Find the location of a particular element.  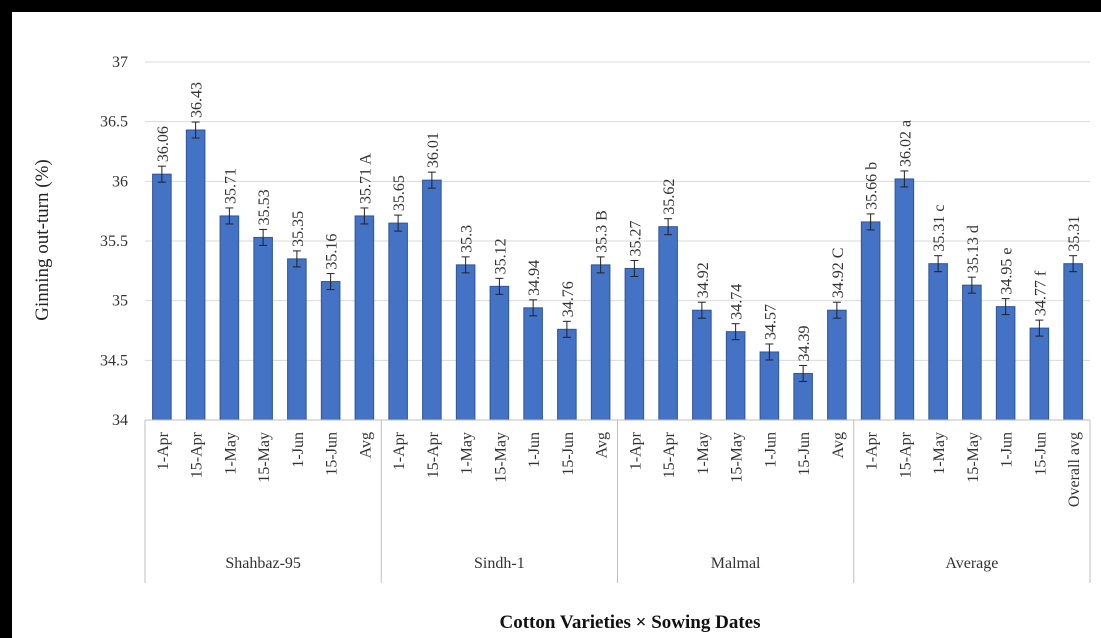

data-label: 35.53 is located at coordinates (264, 207).